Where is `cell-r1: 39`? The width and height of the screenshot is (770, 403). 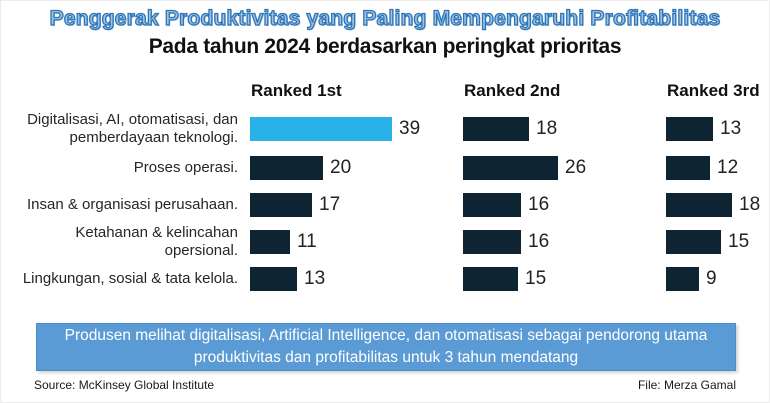 cell-r1: 39 is located at coordinates (356, 129).